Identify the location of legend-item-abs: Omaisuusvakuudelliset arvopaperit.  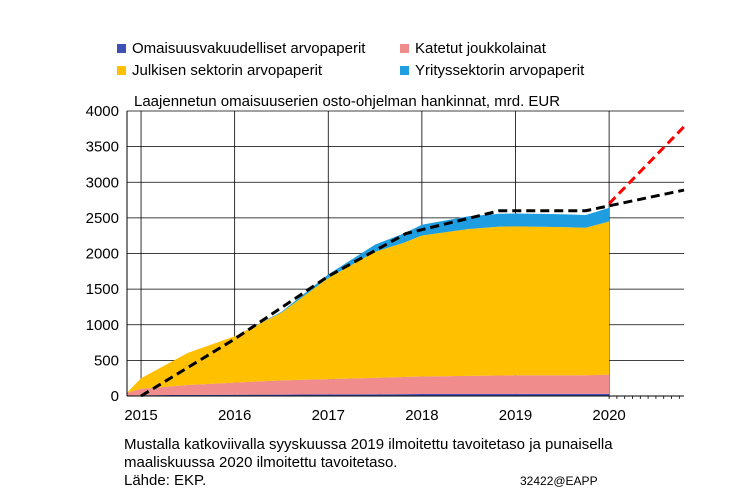
(241, 48).